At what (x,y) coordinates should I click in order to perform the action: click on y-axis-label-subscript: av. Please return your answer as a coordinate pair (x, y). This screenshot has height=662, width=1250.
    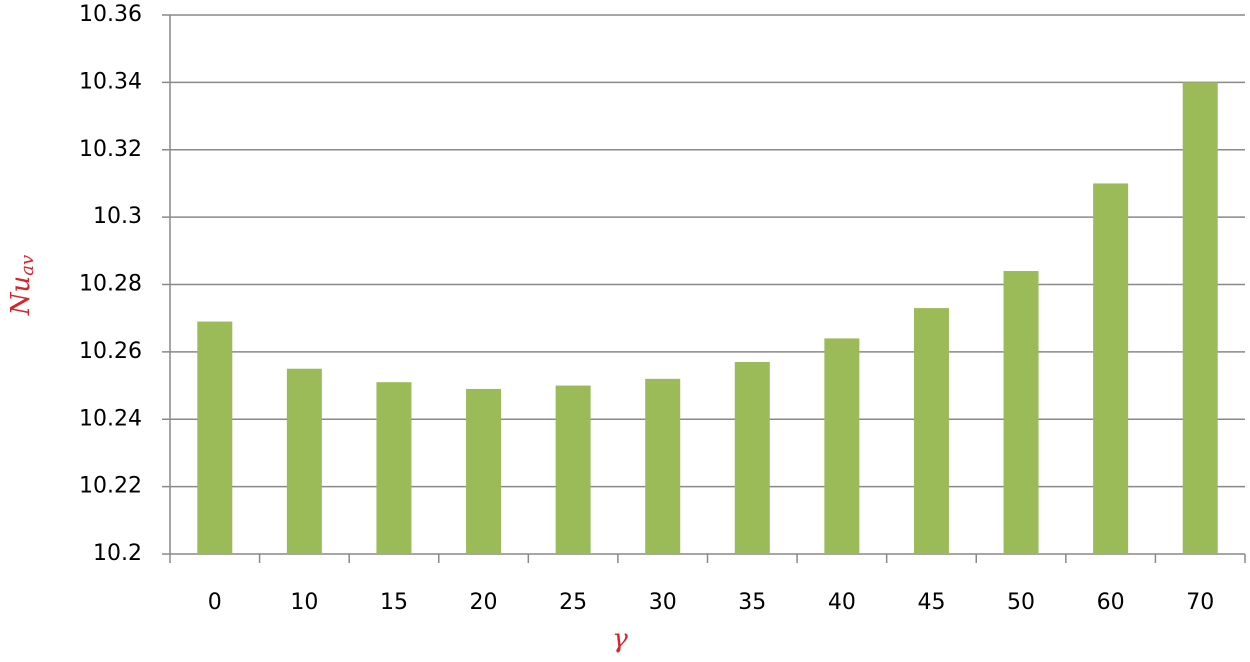
    Looking at the image, I should click on (27, 265).